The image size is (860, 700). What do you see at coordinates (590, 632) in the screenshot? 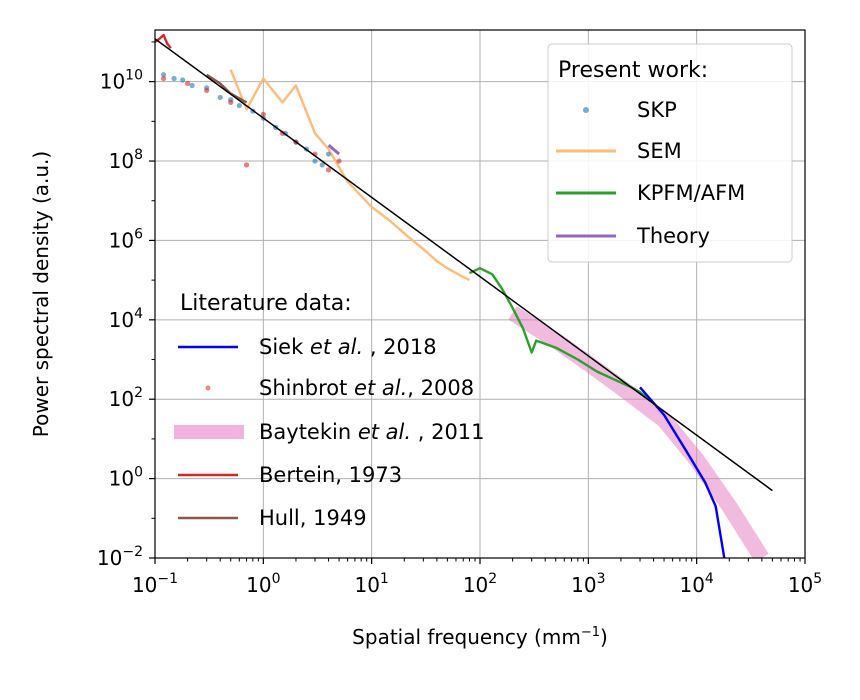
I see `x-axis-label-superscript: −1` at bounding box center [590, 632].